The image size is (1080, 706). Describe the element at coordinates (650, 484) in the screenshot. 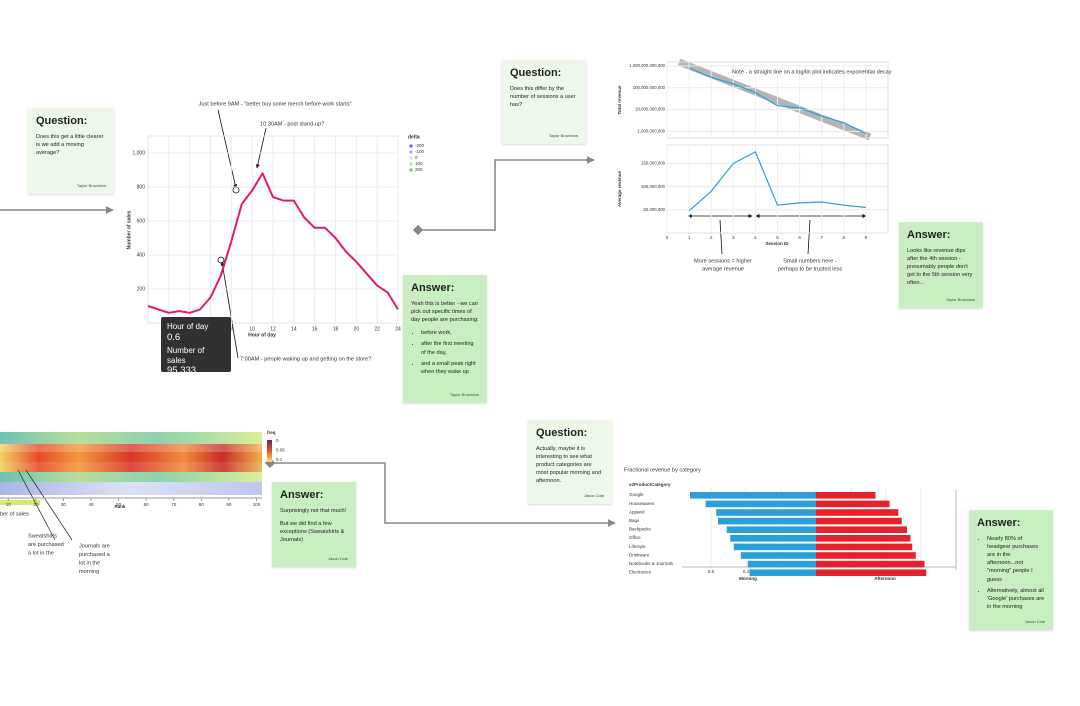

I see `axis-title: v2ProductCategory` at that location.